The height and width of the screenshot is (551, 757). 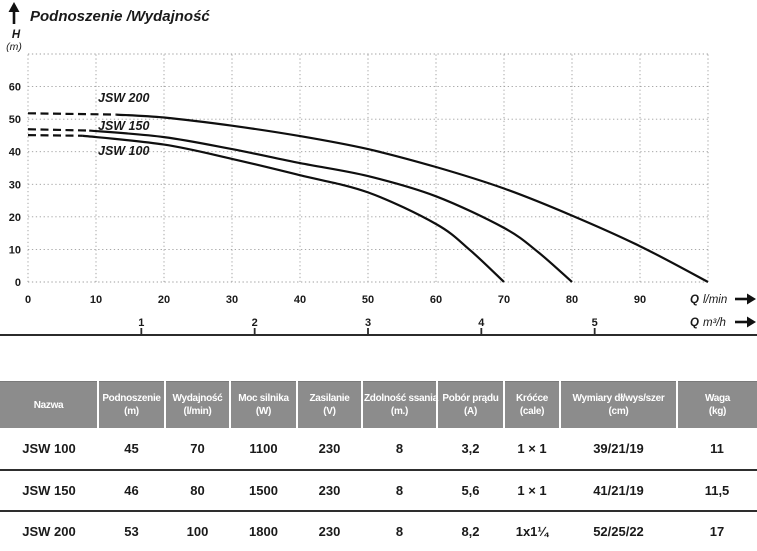 What do you see at coordinates (15, 153) in the screenshot?
I see `y-tick-label: 40` at bounding box center [15, 153].